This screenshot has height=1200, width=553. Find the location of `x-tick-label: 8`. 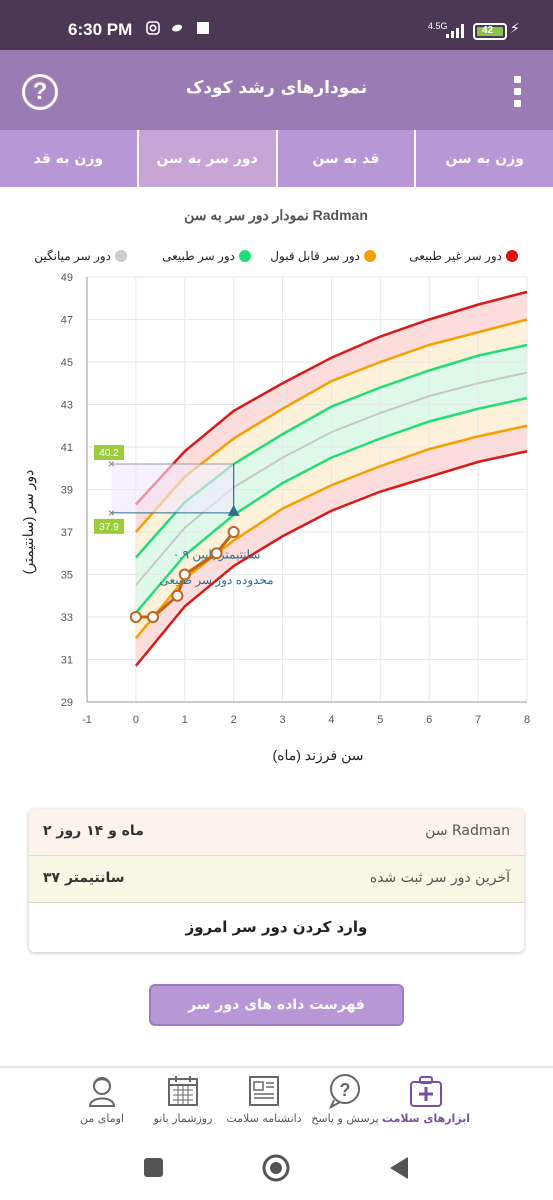

x-tick-label: 8 is located at coordinates (527, 720).